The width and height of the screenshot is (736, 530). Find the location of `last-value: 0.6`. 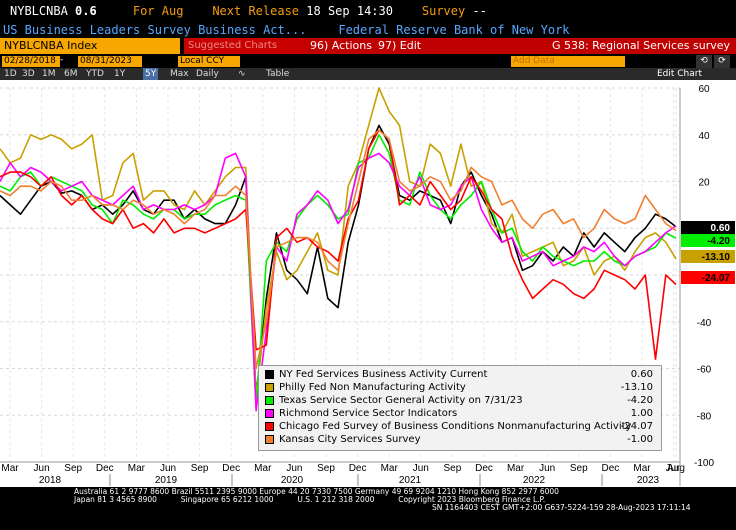

last-value: 0.6 is located at coordinates (86, 11).